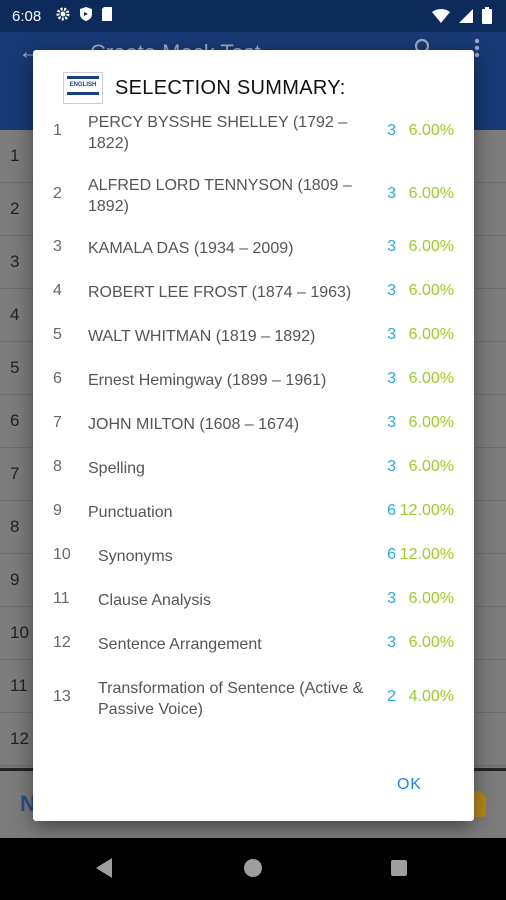 The image size is (506, 900). What do you see at coordinates (15, 526) in the screenshot?
I see `background-row-number: 8` at bounding box center [15, 526].